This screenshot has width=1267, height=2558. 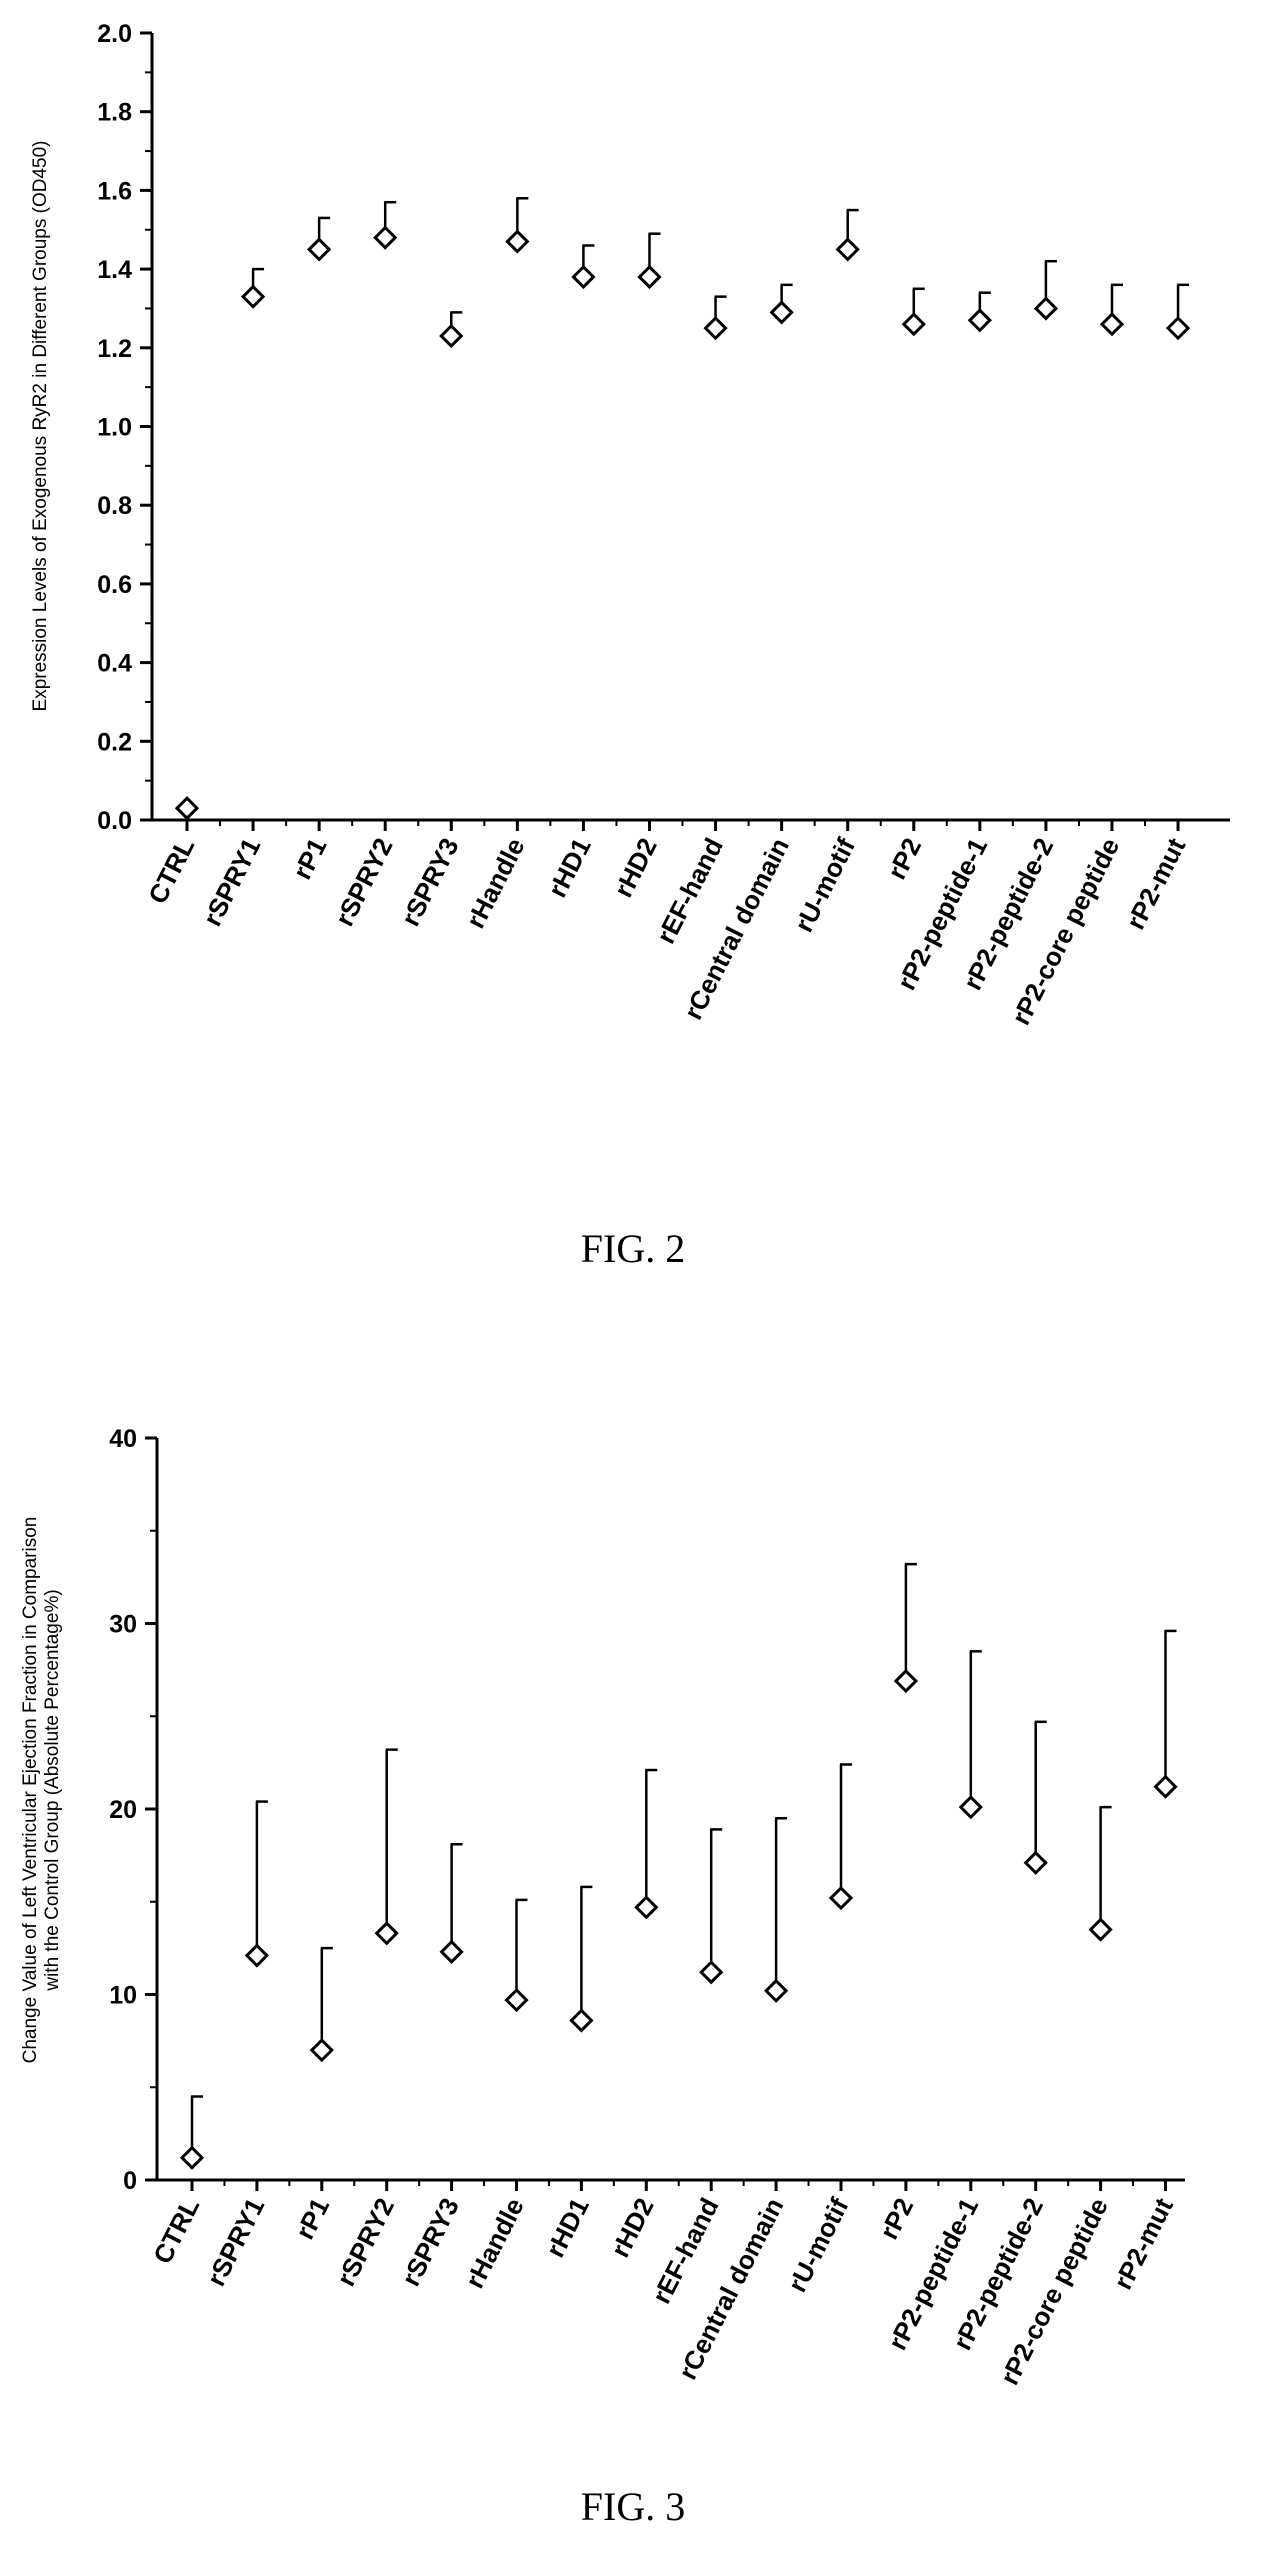 I want to click on y-tick-label: 2.0, so click(x=114, y=34).